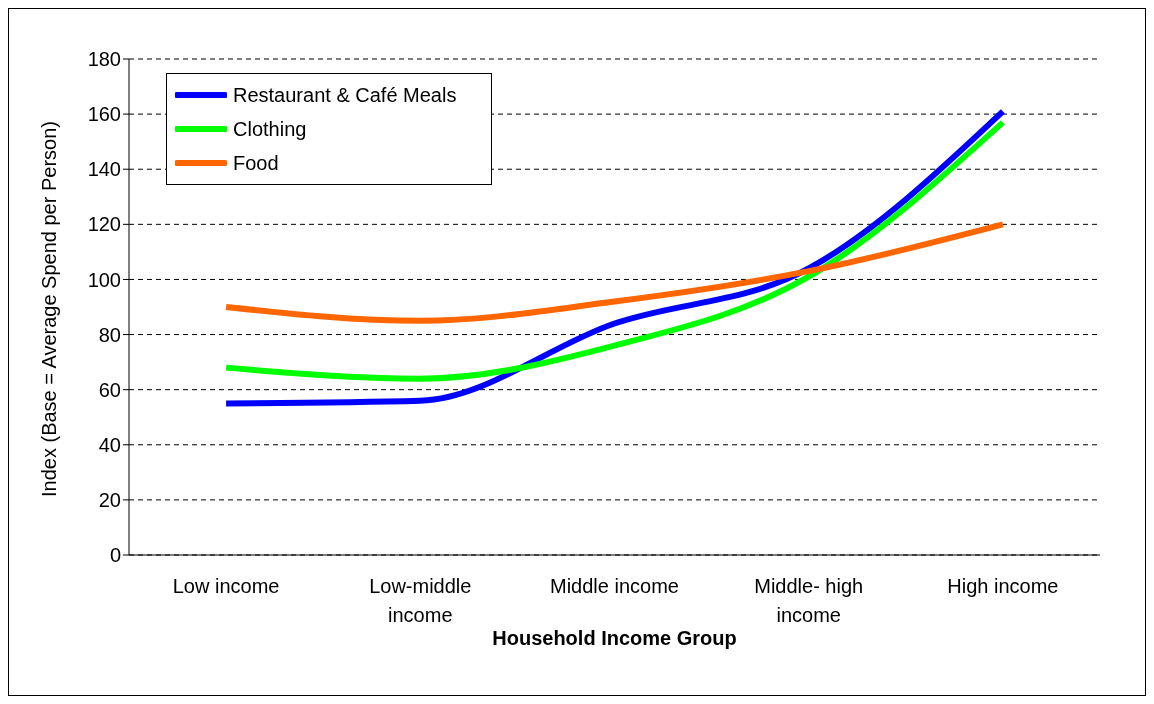  Describe the element at coordinates (109, 389) in the screenshot. I see `y-tick-label: 60` at that location.